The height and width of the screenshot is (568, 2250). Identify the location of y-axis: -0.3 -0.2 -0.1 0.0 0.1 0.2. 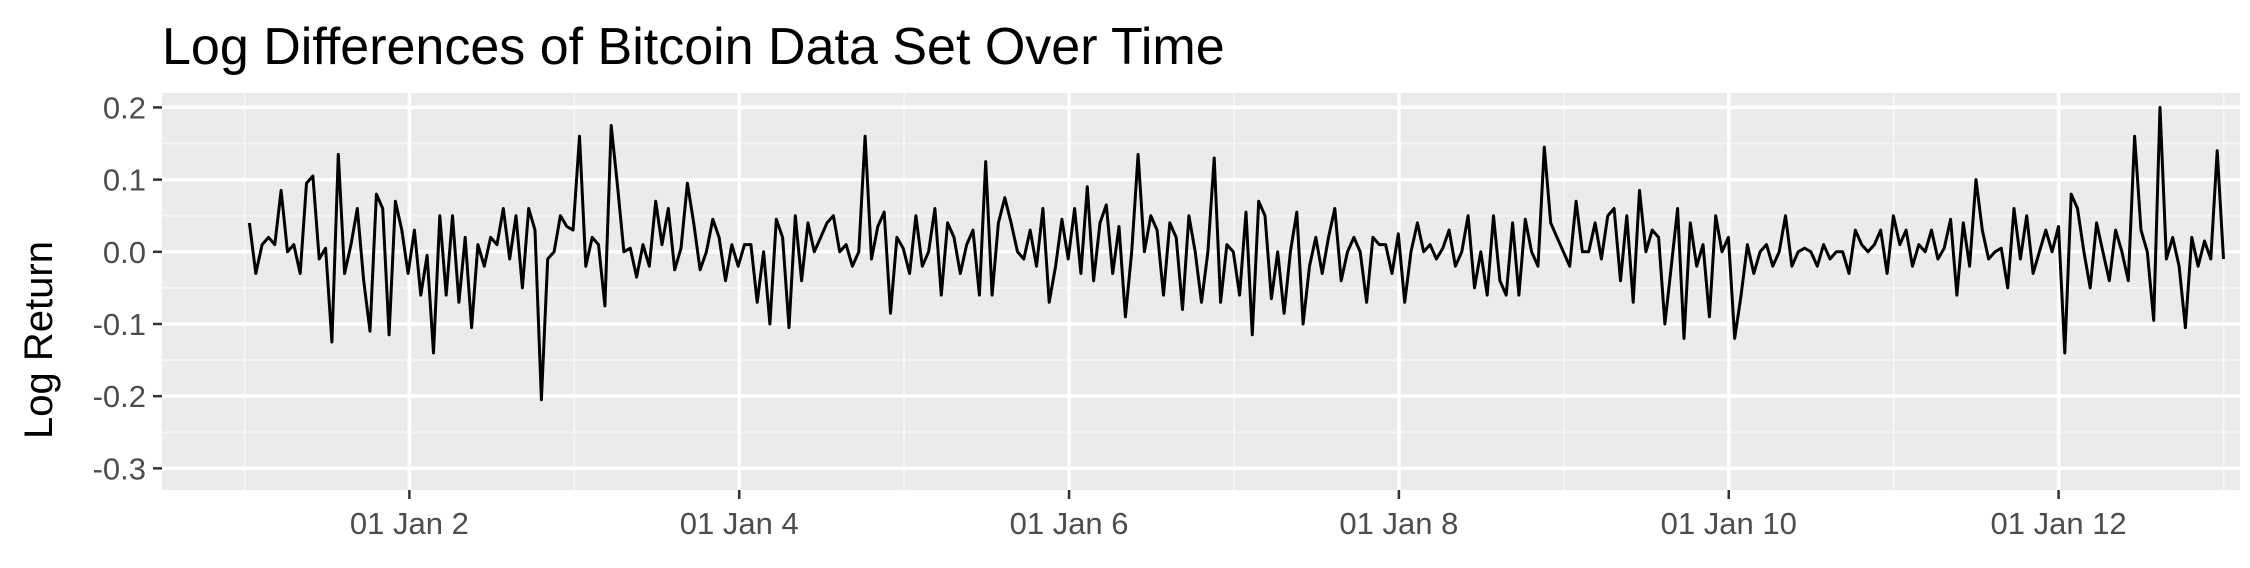
(127, 288).